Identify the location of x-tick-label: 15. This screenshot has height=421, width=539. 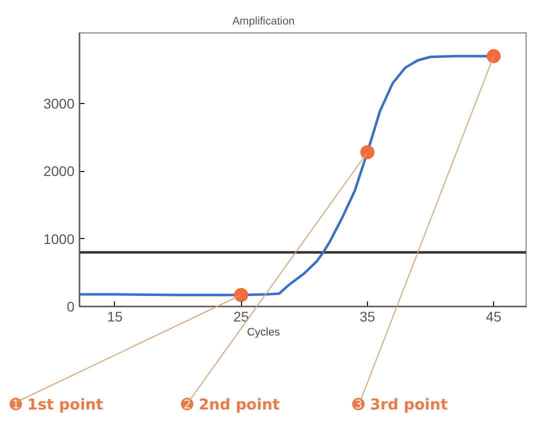
(115, 316).